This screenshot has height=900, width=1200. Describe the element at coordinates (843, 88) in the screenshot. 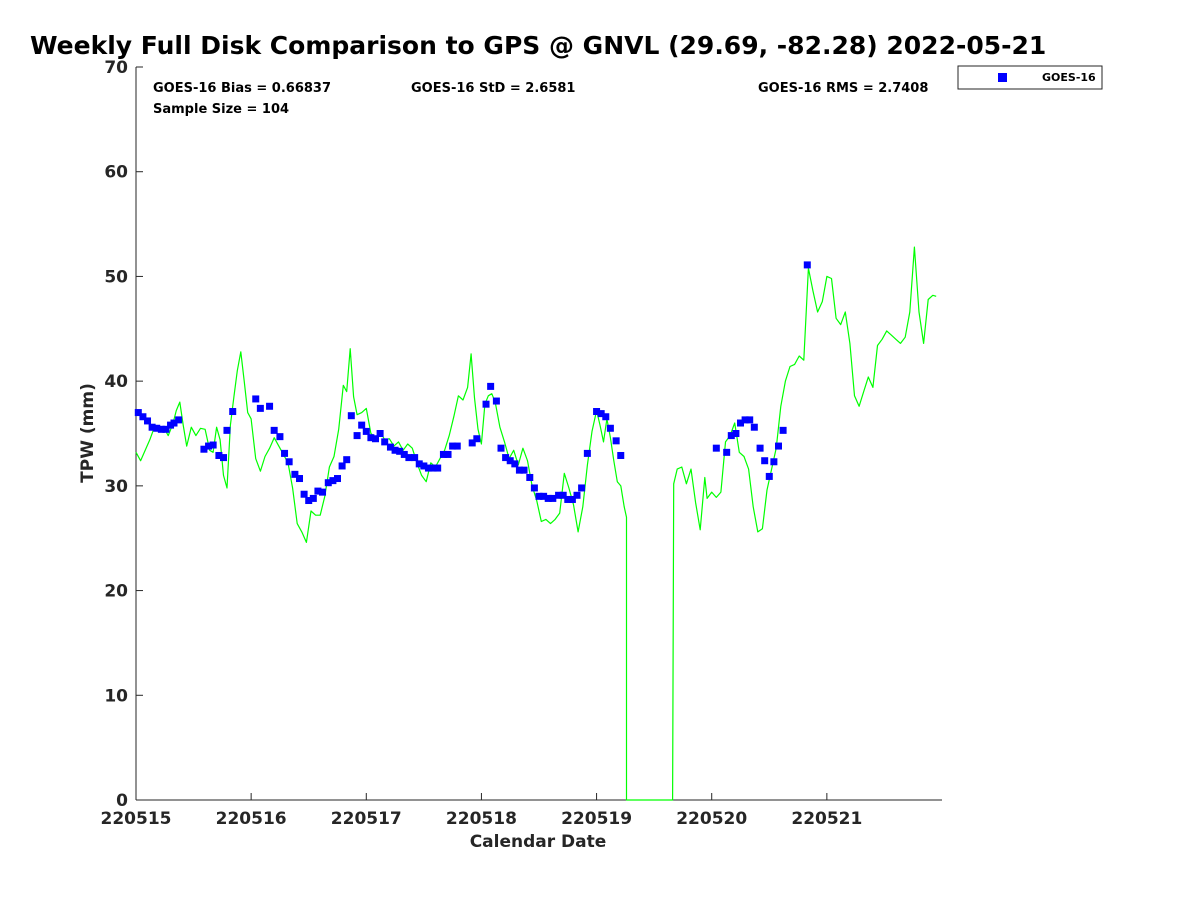

I see `stat-rms: GOES-16 RMS = 2.7408` at that location.